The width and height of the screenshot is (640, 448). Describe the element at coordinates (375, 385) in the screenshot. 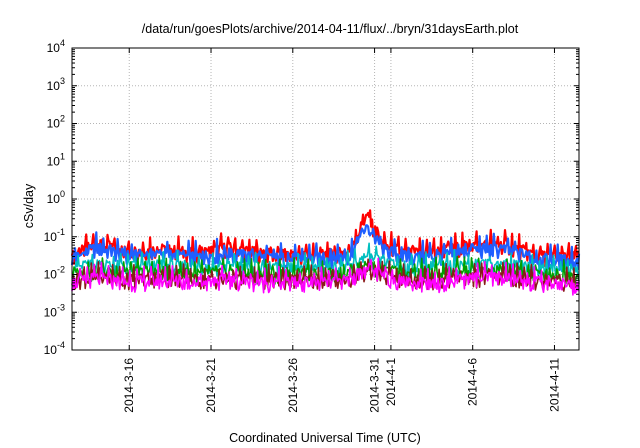

I see `x-tick-label: 2014-3-31` at that location.